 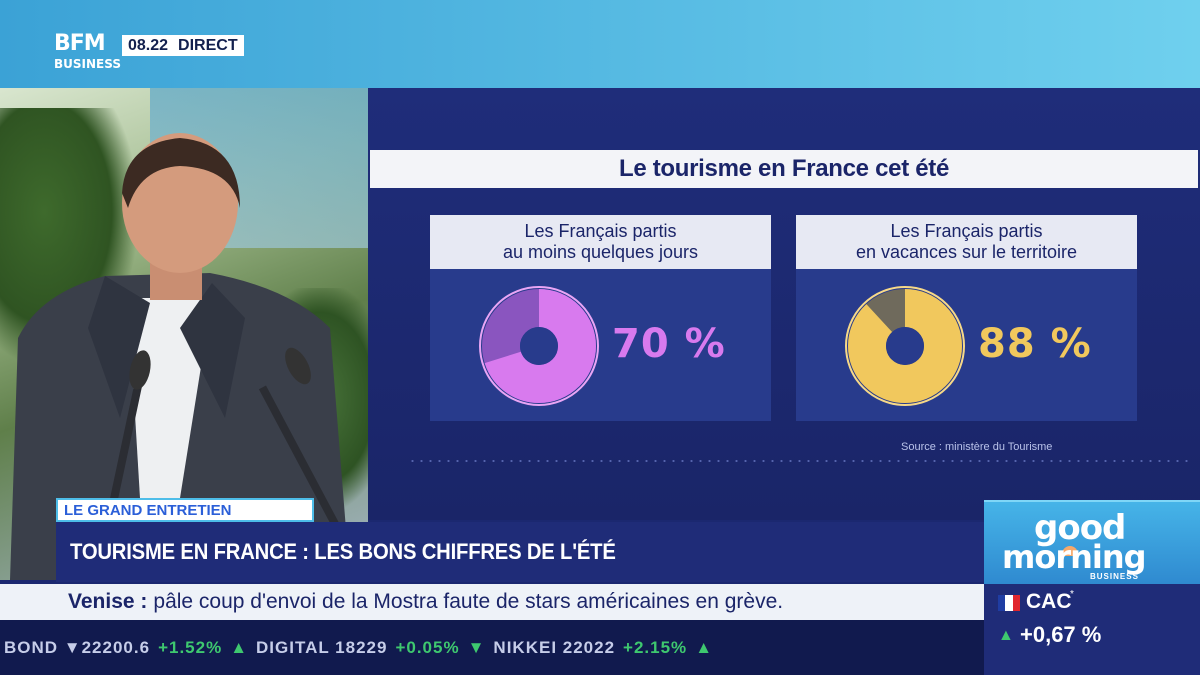 What do you see at coordinates (669, 344) in the screenshot?
I see `percent-value: 70 %` at bounding box center [669, 344].